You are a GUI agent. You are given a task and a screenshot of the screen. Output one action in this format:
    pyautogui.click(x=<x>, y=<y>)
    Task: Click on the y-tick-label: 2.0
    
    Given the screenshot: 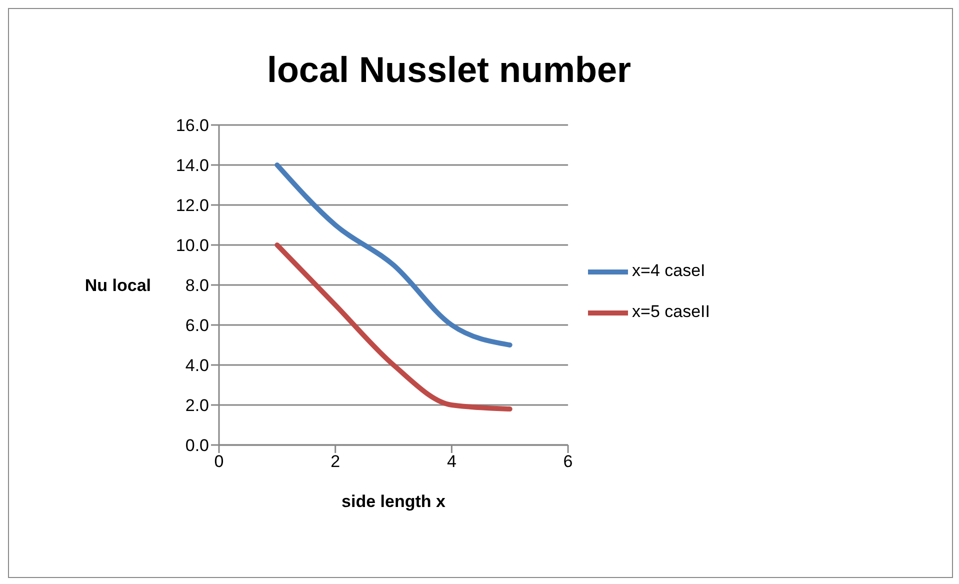 What is the action you would take?
    pyautogui.click(x=197, y=406)
    